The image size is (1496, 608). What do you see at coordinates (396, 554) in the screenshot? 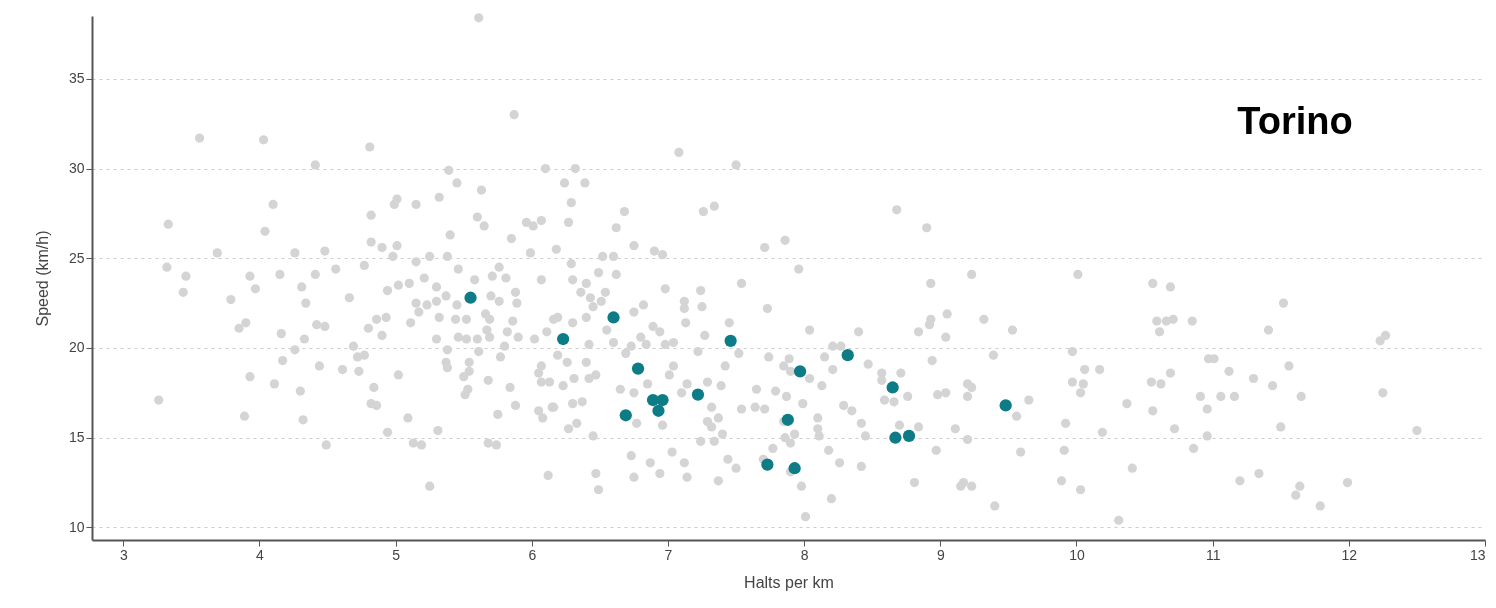
I see `x-tick-label: 5` at bounding box center [396, 554].